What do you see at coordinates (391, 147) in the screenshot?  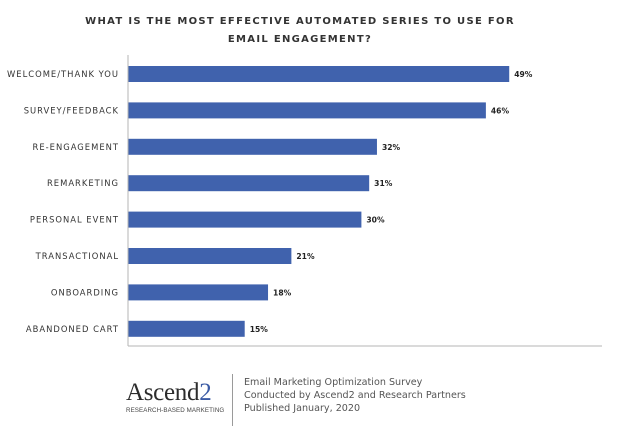 I see `data-label: 32%` at bounding box center [391, 147].